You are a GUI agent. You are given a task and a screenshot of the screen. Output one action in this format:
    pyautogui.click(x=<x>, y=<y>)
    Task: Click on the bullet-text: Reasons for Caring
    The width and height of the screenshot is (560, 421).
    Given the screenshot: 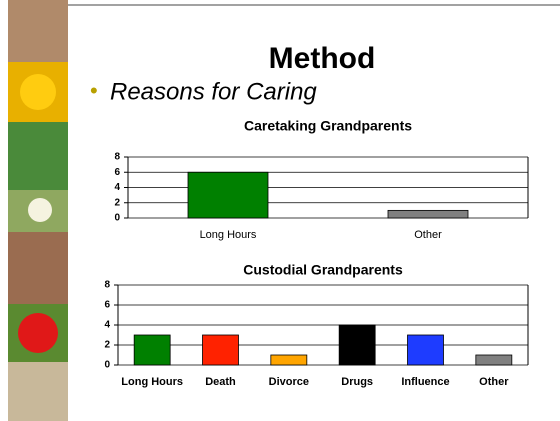 What is the action you would take?
    pyautogui.click(x=213, y=91)
    